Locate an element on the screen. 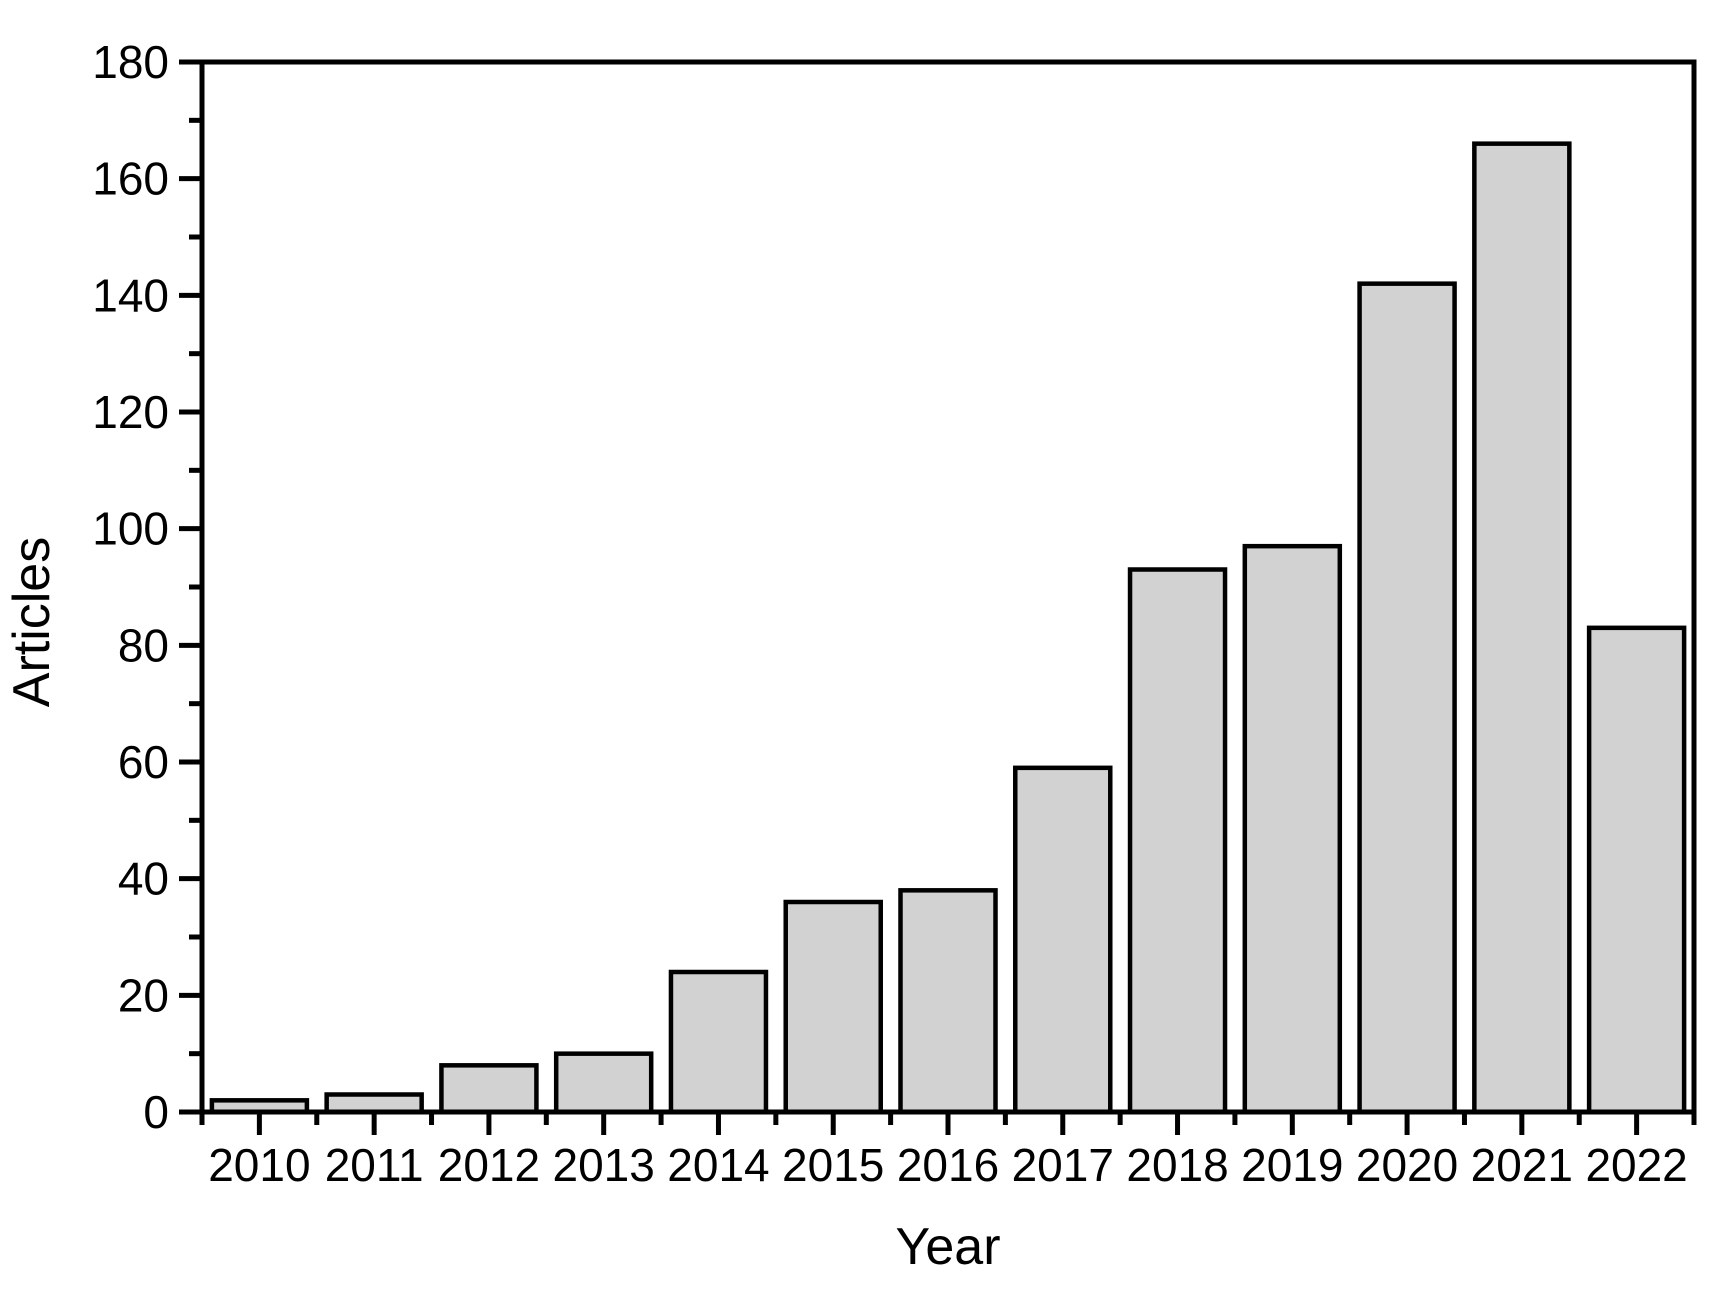 The height and width of the screenshot is (1309, 1734). bar-2013 is located at coordinates (603, 1083).